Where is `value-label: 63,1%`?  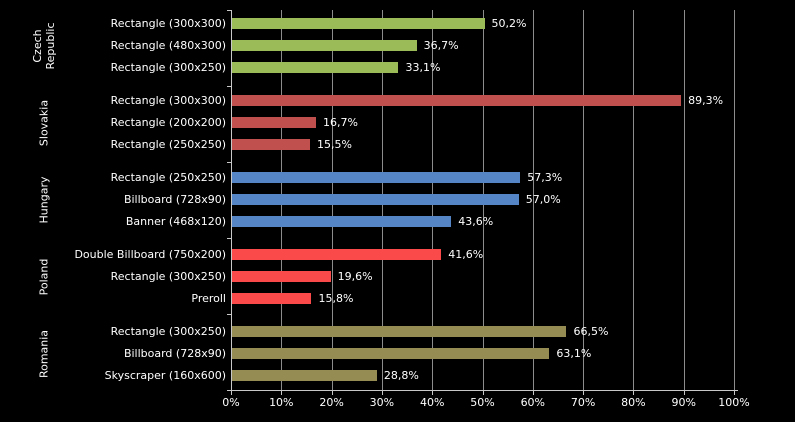
value-label: 63,1% is located at coordinates (574, 353).